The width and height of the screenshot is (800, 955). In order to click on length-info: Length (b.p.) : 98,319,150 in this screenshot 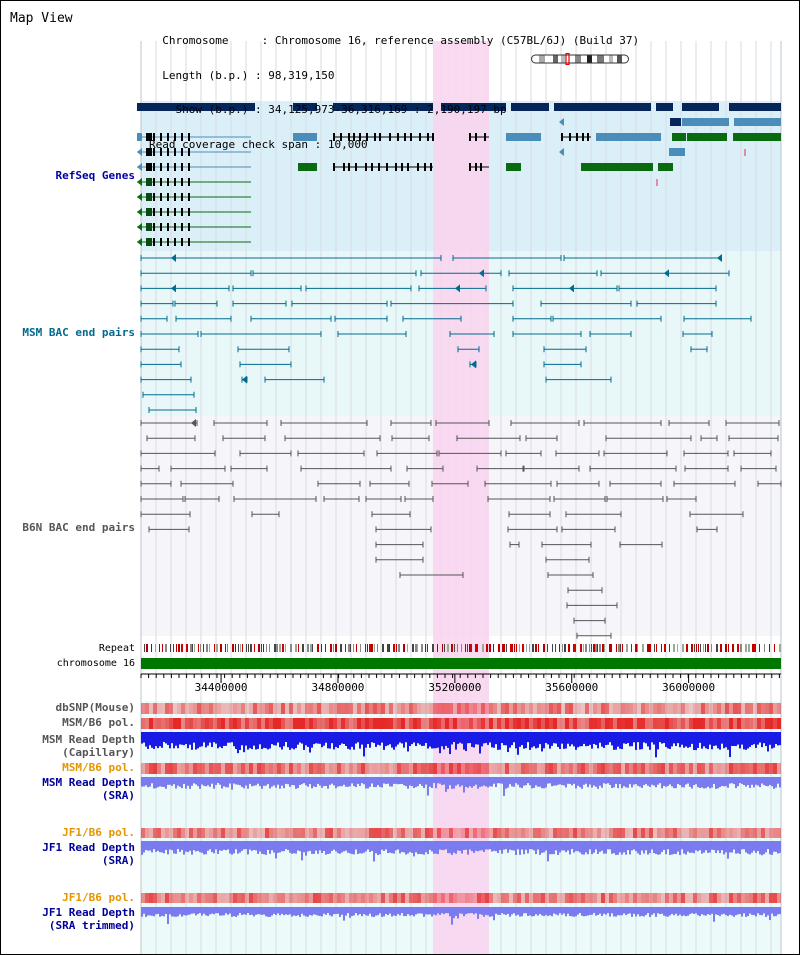, I will do `click(248, 75)`.